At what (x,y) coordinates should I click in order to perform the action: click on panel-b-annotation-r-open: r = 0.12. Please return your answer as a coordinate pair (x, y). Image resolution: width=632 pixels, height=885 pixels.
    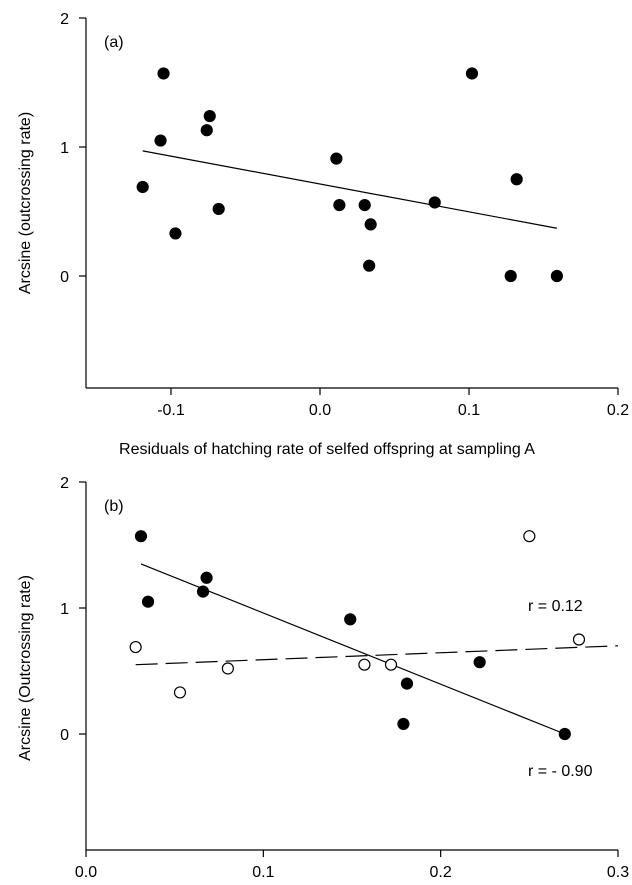
    Looking at the image, I should click on (555, 606).